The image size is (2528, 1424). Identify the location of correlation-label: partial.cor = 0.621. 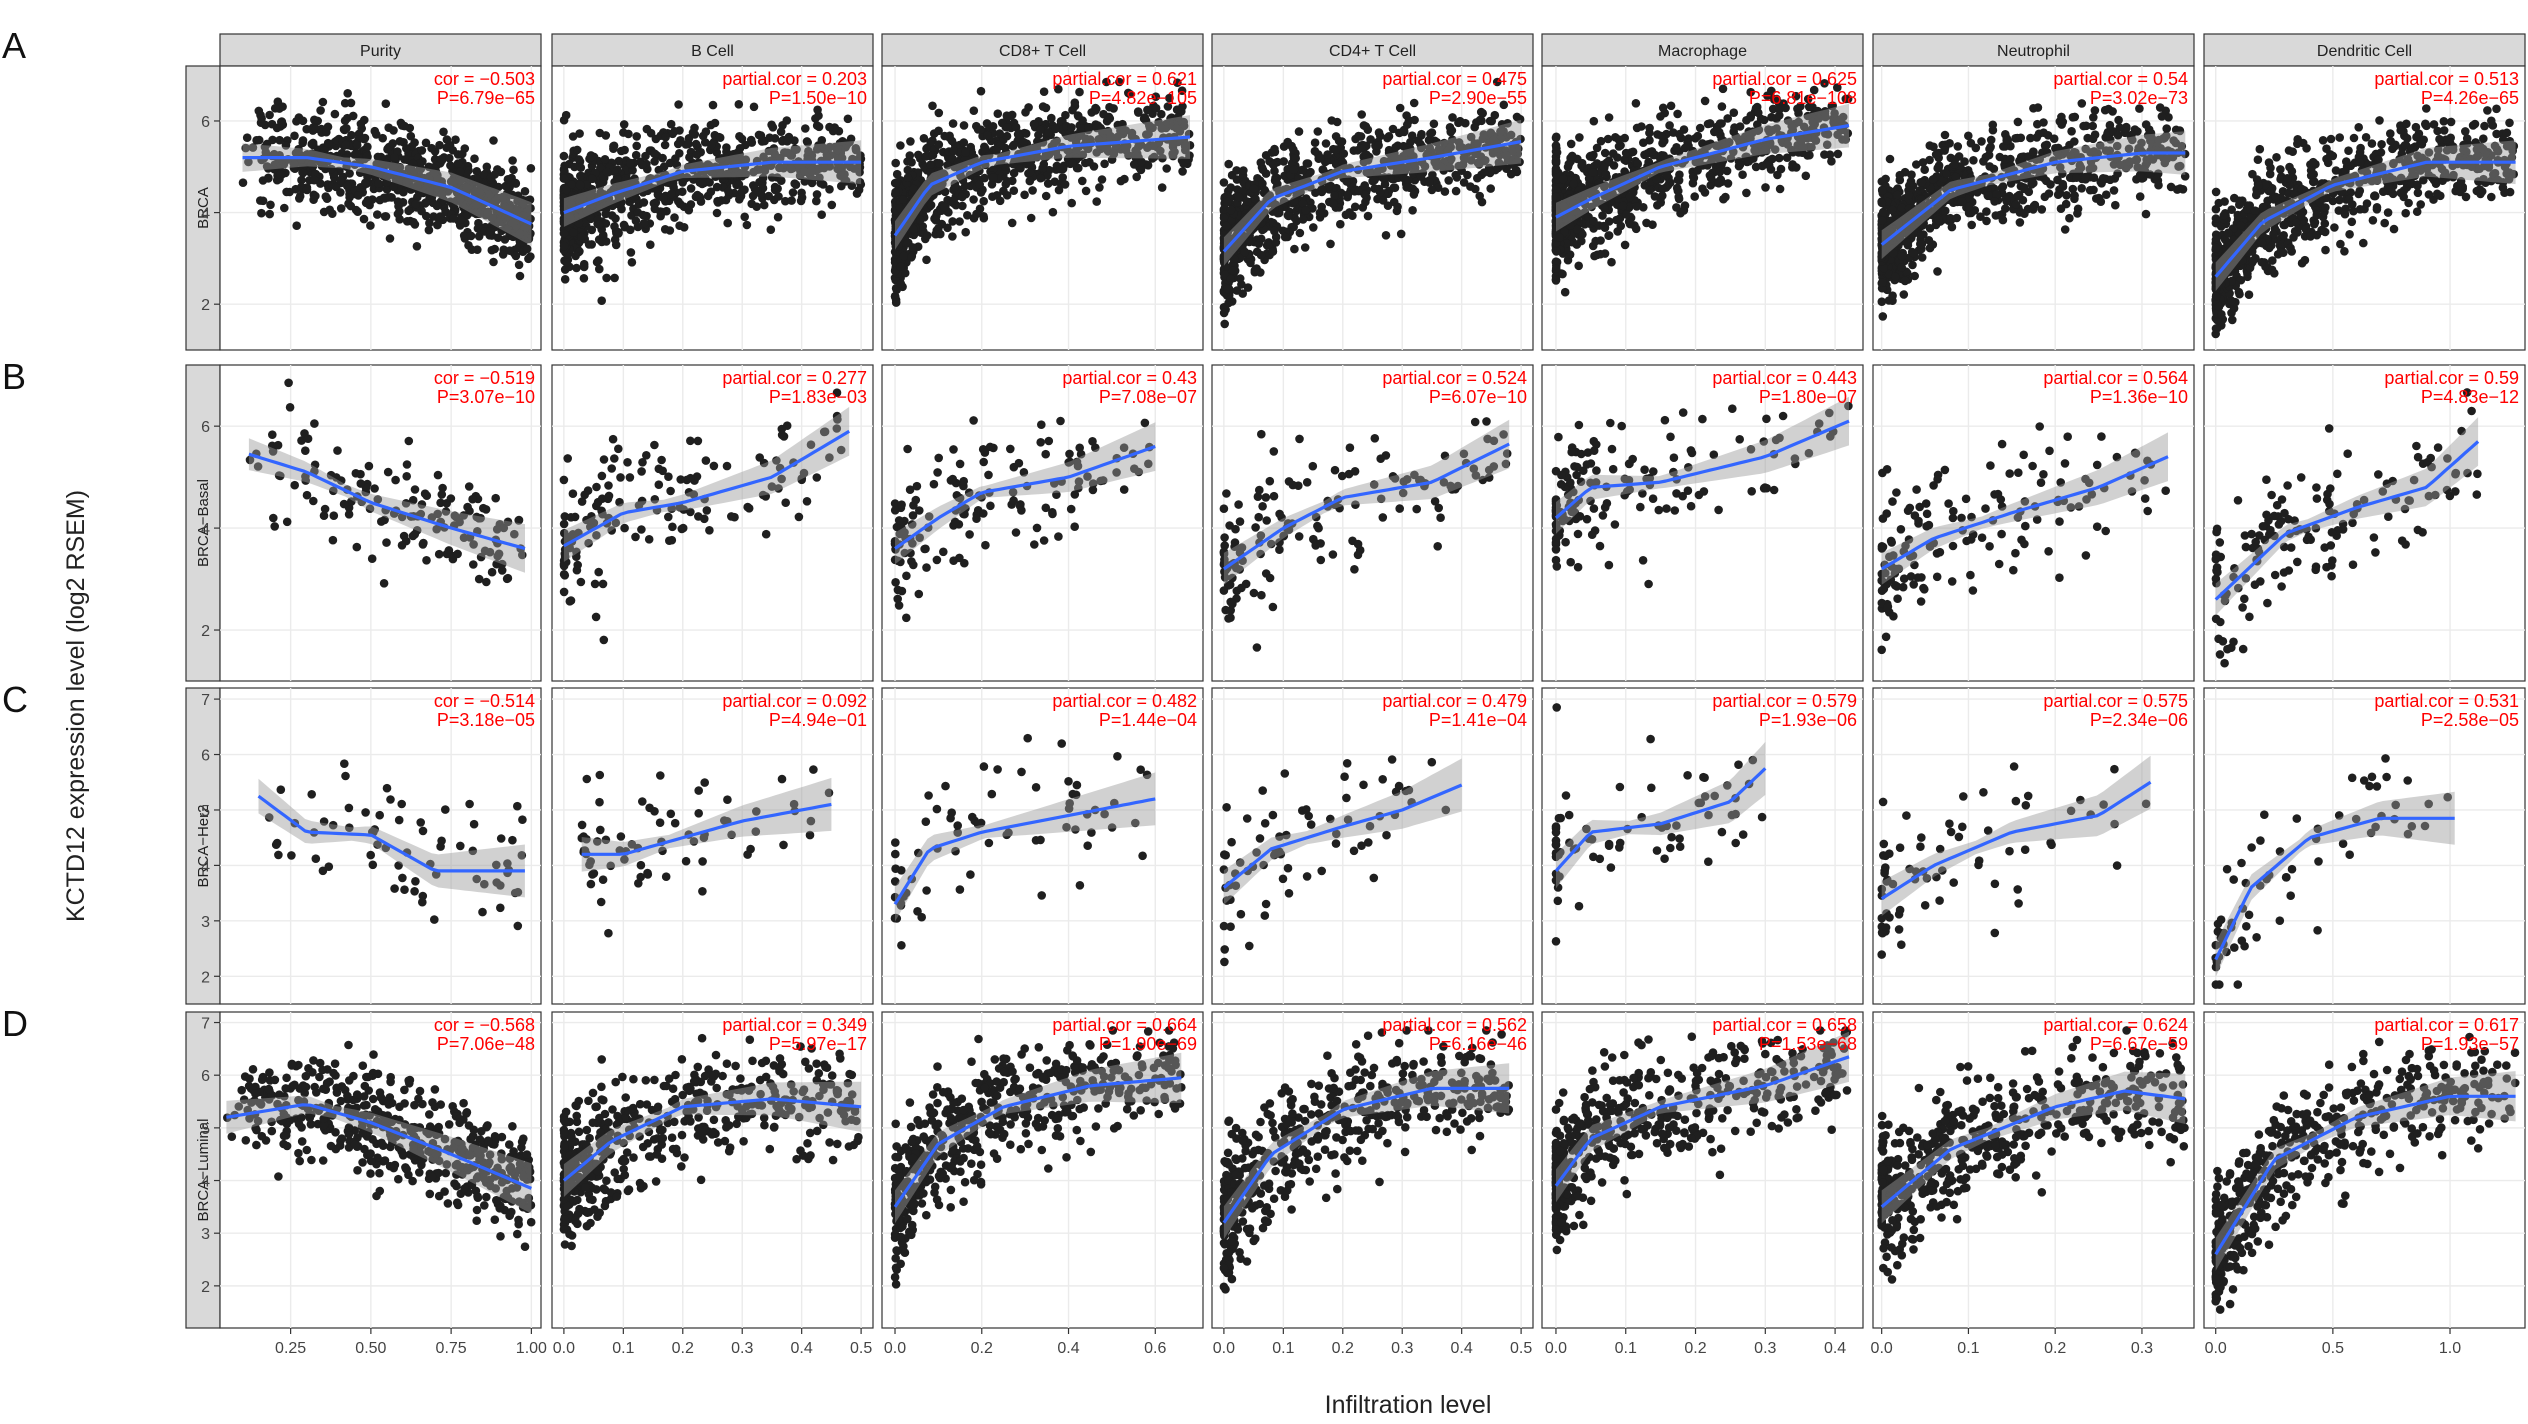
(1124, 79).